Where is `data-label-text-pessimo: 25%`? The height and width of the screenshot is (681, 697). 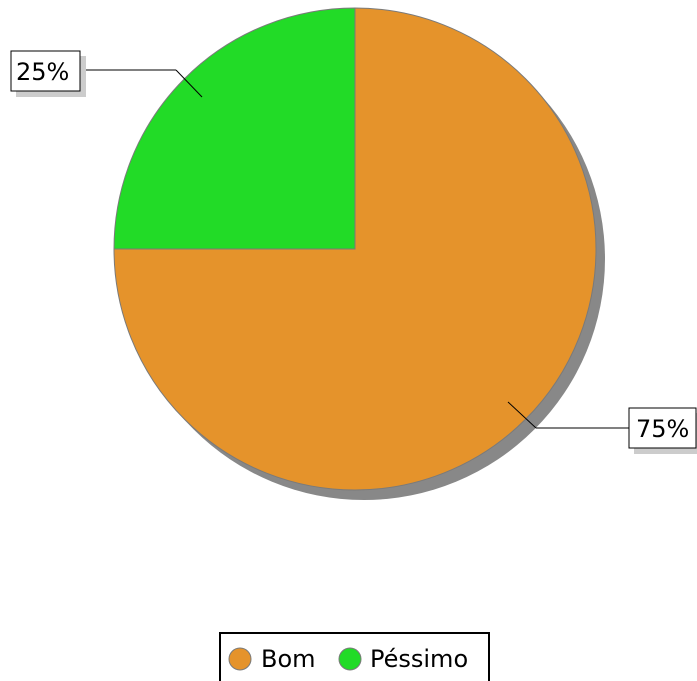
data-label-text-pessimo: 25% is located at coordinates (42, 72).